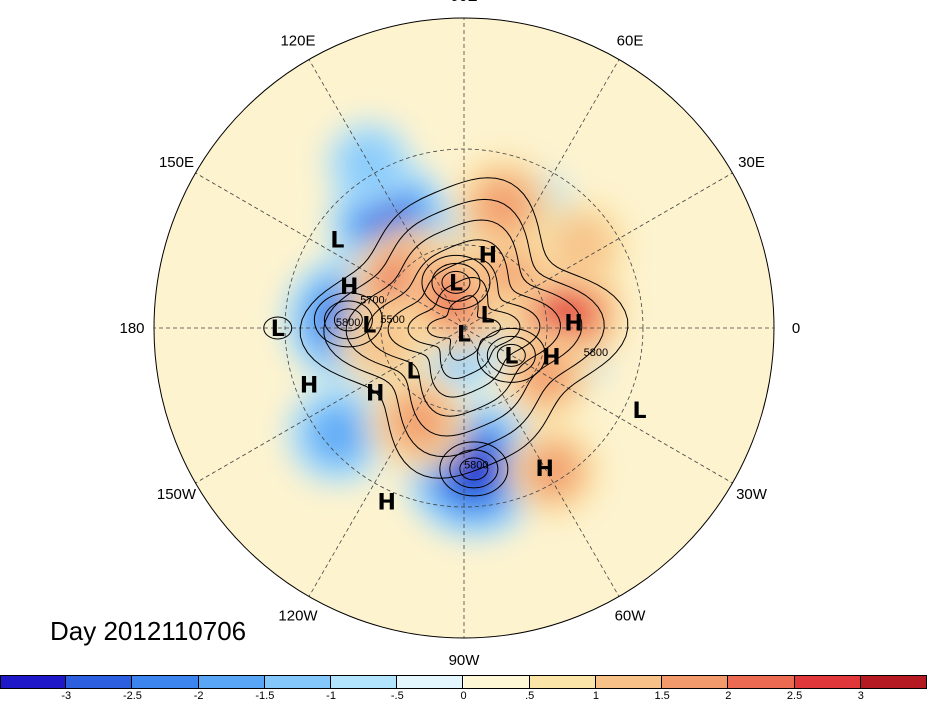 The image size is (928, 702). What do you see at coordinates (298, 616) in the screenshot?
I see `longitude-label: 120W` at bounding box center [298, 616].